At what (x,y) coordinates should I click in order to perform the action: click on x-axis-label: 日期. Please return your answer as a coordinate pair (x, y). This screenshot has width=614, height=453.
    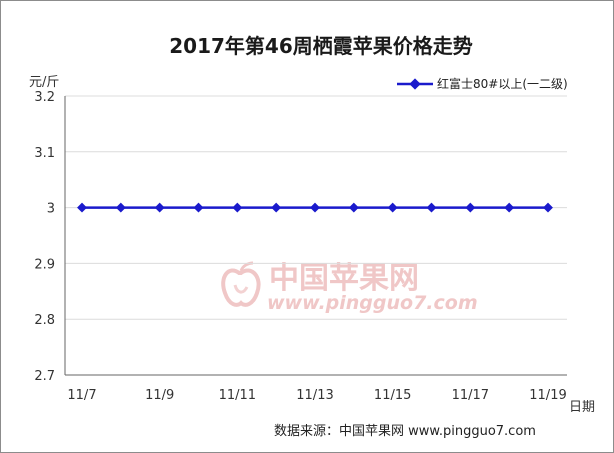
    Looking at the image, I should click on (582, 407).